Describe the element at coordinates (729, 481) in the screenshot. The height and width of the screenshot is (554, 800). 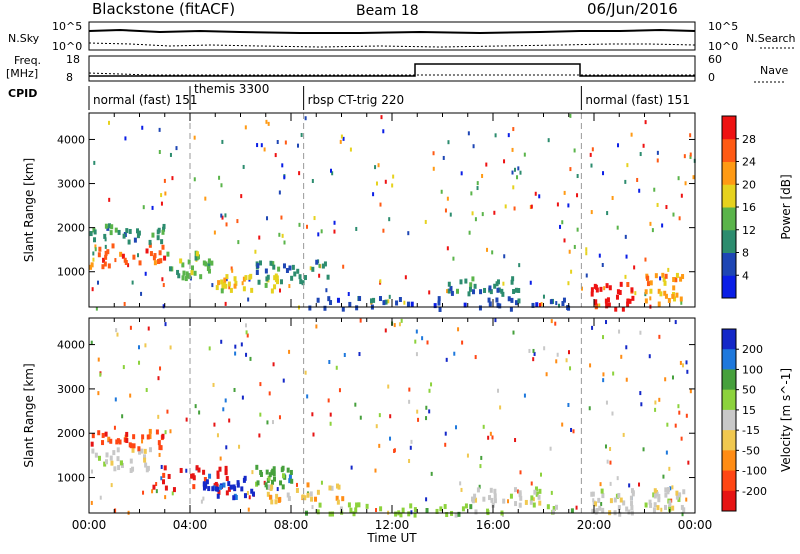
I see `colorbar-swatch` at that location.